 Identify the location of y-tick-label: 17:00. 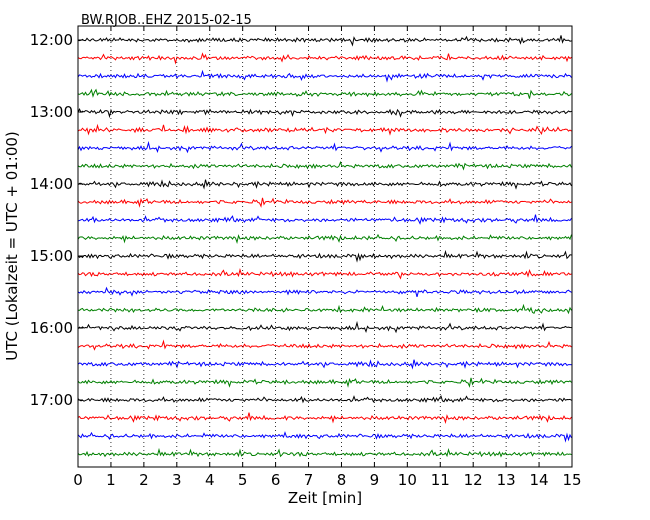
(51, 400).